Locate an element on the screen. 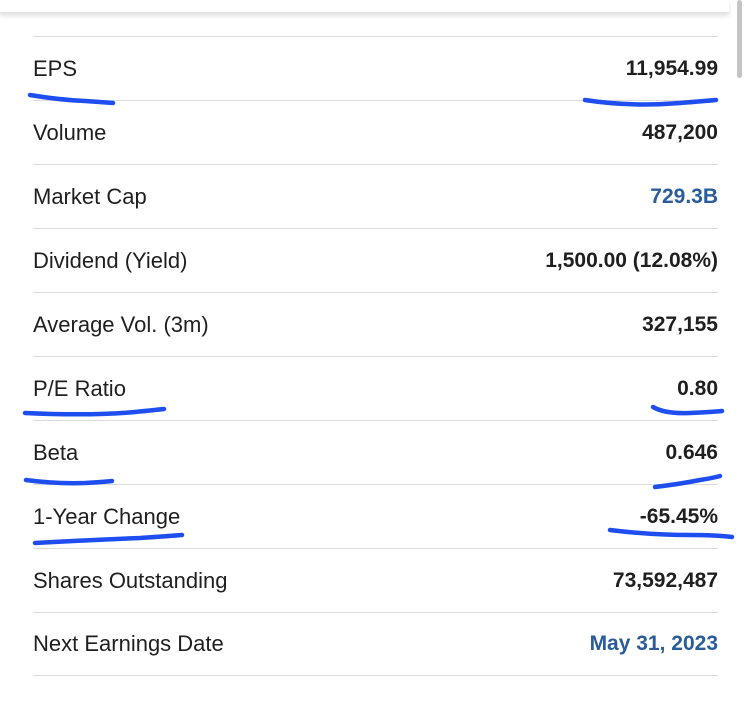  stat-row-one-year-change: 1-Year Change -65.45% is located at coordinates (375, 516).